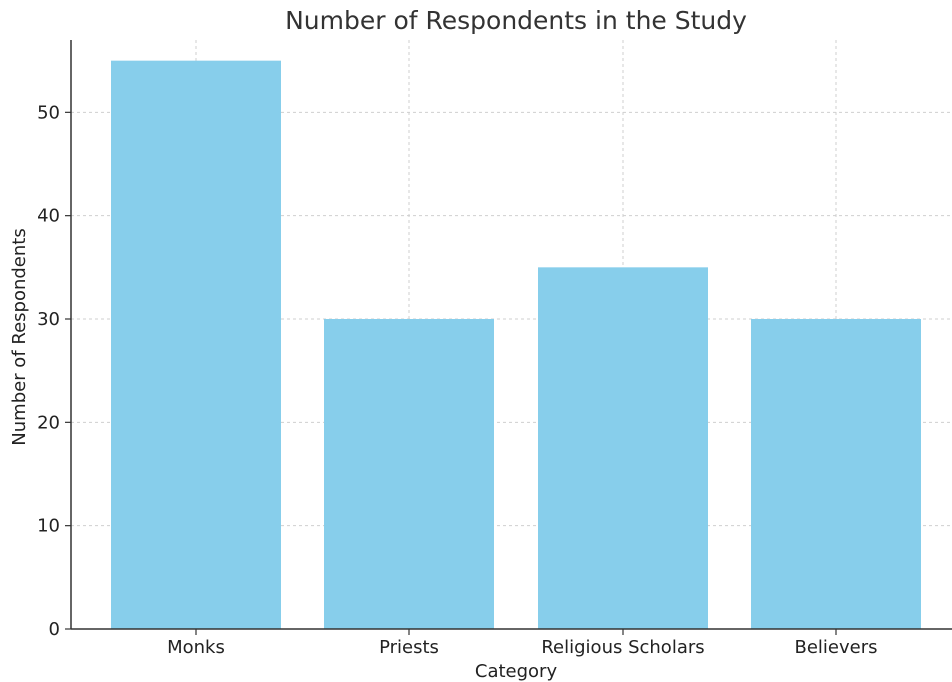 Image resolution: width=952 pixels, height=682 pixels. What do you see at coordinates (622, 647) in the screenshot?
I see `x-tick-label: Religious Scholars` at bounding box center [622, 647].